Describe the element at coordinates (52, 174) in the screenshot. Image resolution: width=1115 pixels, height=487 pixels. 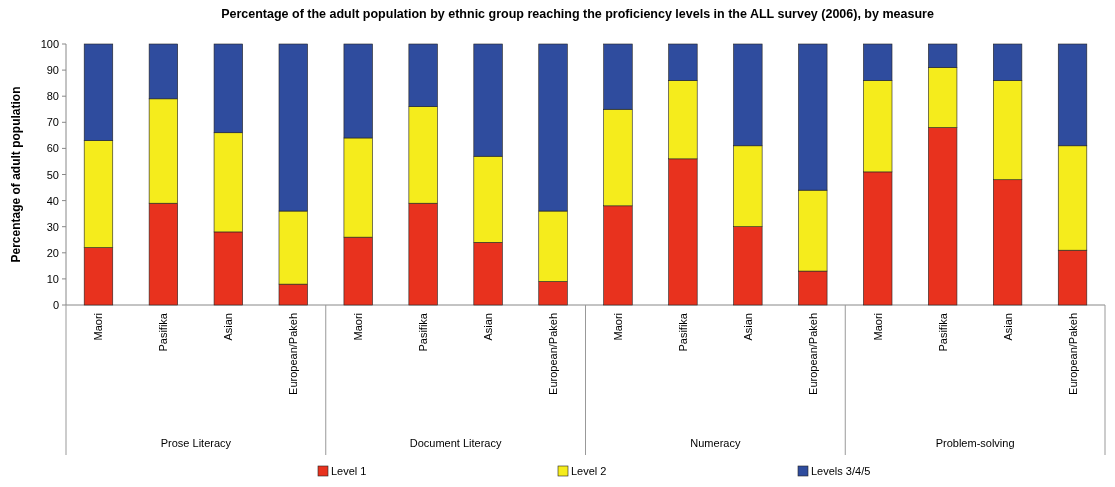
I see `y-tick-label: 50` at that location.